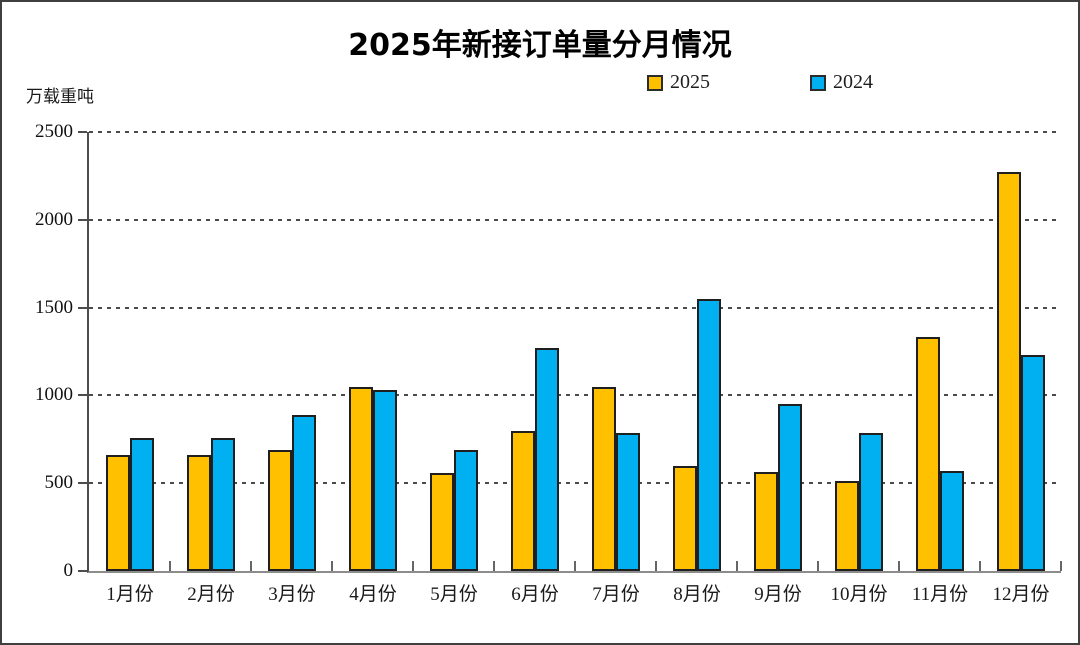 This screenshot has height=645, width=1080. Describe the element at coordinates (1033, 463) in the screenshot. I see `bar-2024-12月份` at that location.